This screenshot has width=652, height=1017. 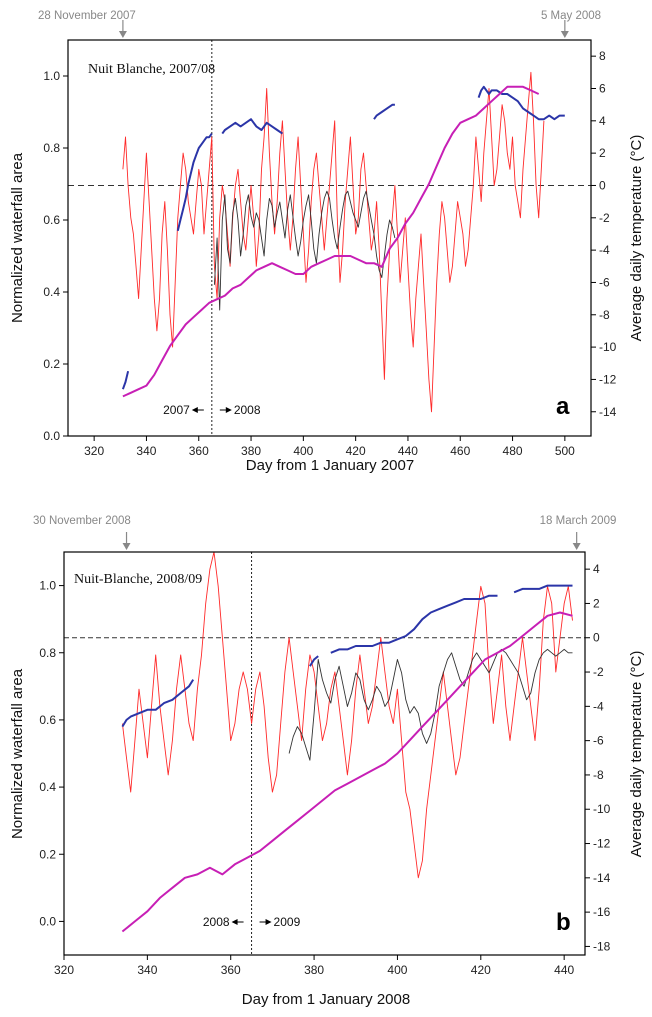 What do you see at coordinates (636, 238) in the screenshot?
I see `panel-a-y2-label: Average daily temperature (°C)` at bounding box center [636, 238].